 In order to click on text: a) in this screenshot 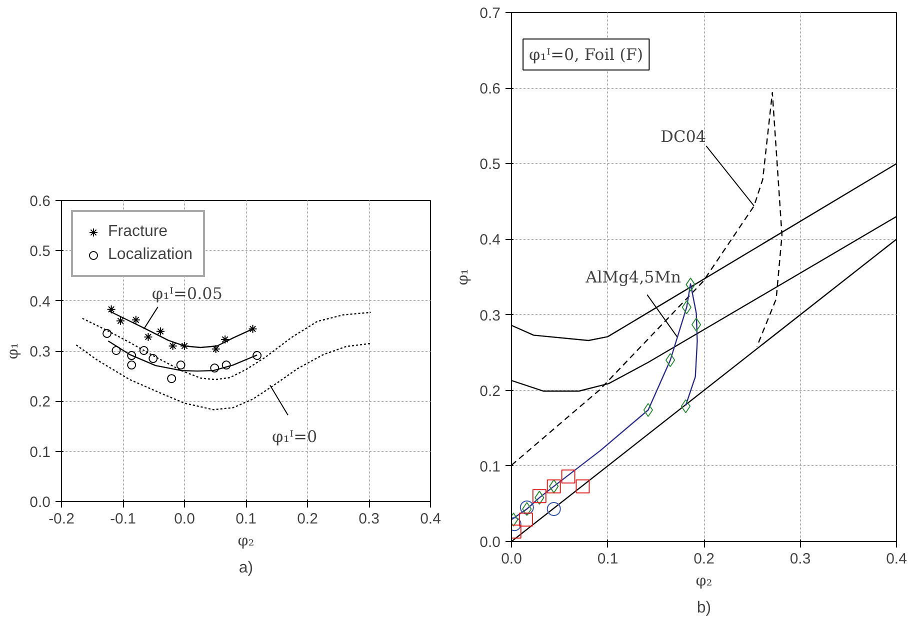, I will do `click(246, 568)`.